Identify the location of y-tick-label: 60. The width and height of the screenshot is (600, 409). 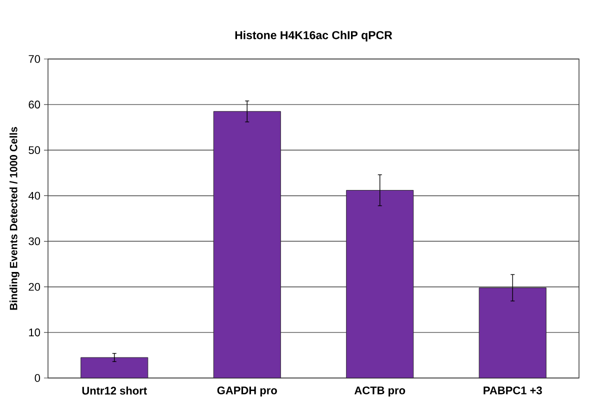
(34, 104).